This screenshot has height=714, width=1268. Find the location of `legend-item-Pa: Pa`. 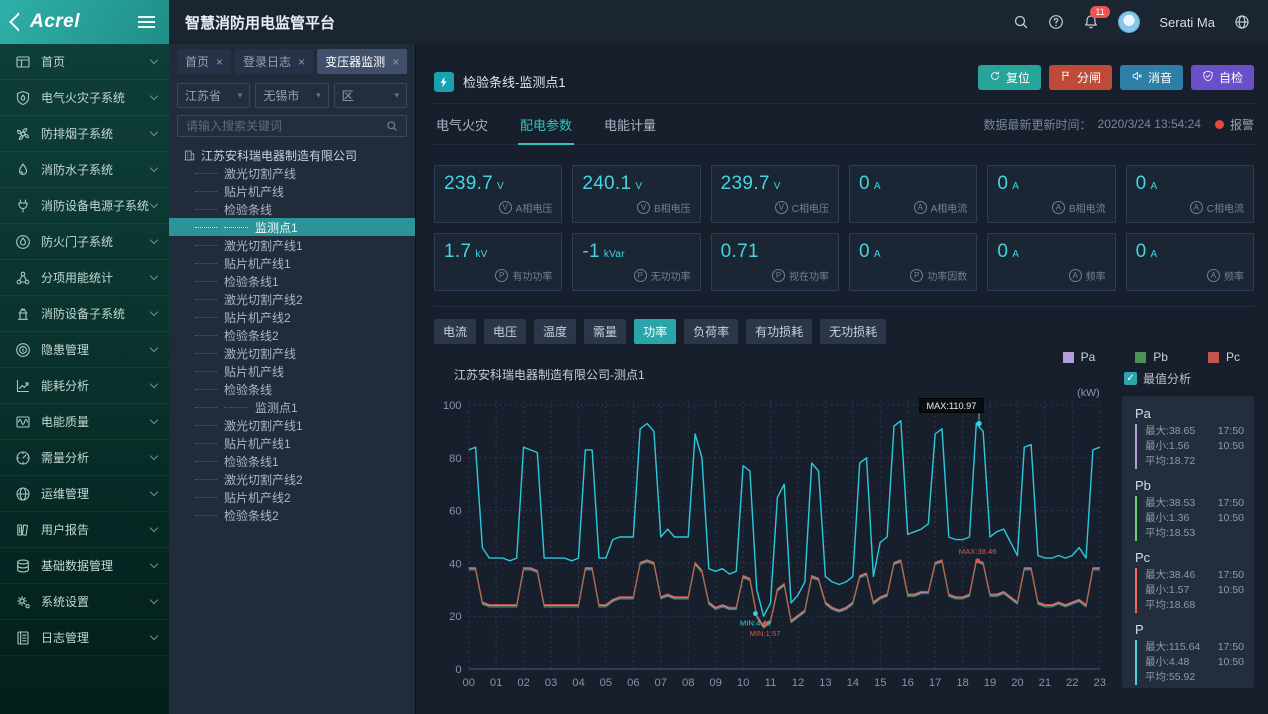

legend-item-Pa: Pa is located at coordinates (1078, 357).